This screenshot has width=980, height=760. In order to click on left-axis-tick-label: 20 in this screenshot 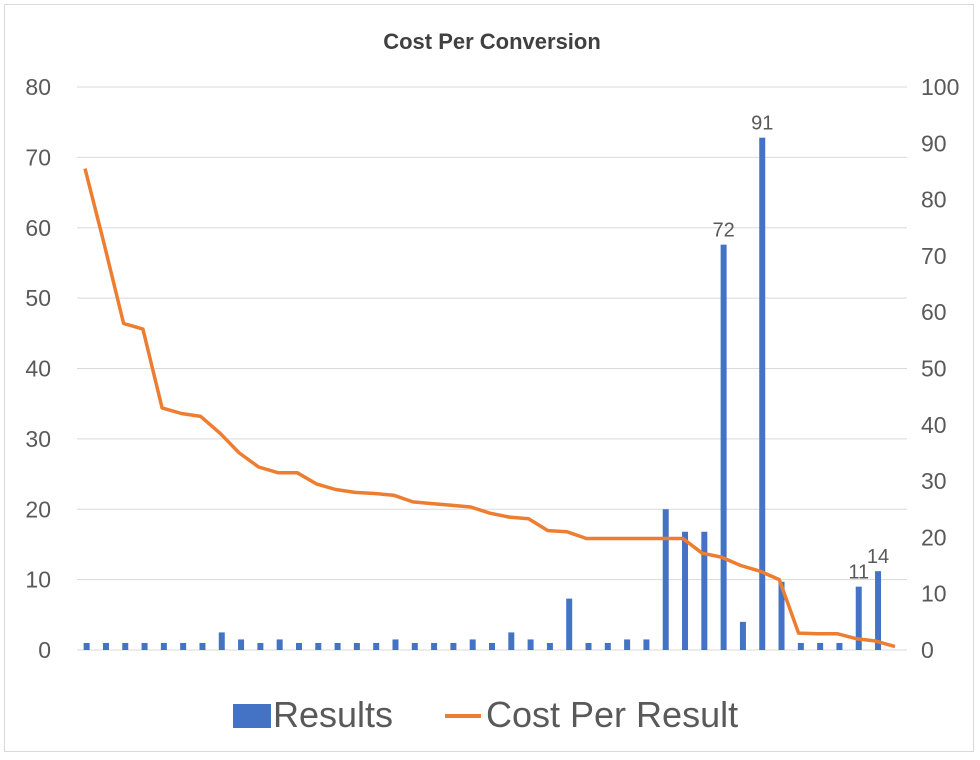, I will do `click(38, 509)`.